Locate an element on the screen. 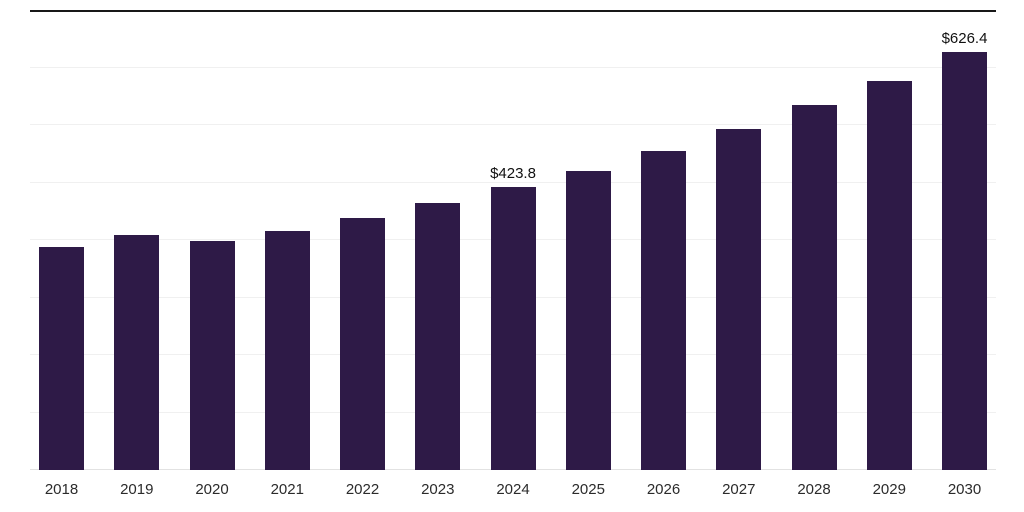 The width and height of the screenshot is (1024, 512). x-tick-label: 2026 is located at coordinates (663, 489).